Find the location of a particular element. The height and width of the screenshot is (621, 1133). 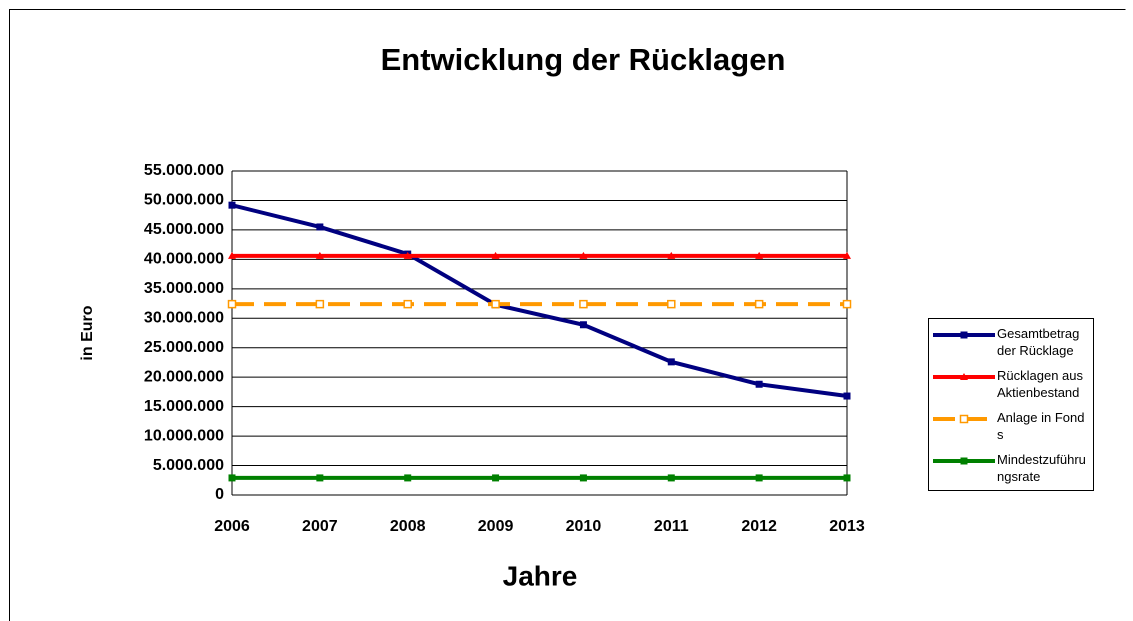

legend-entry: Gesamtbetrag der Rücklage is located at coordinates (1011, 346).